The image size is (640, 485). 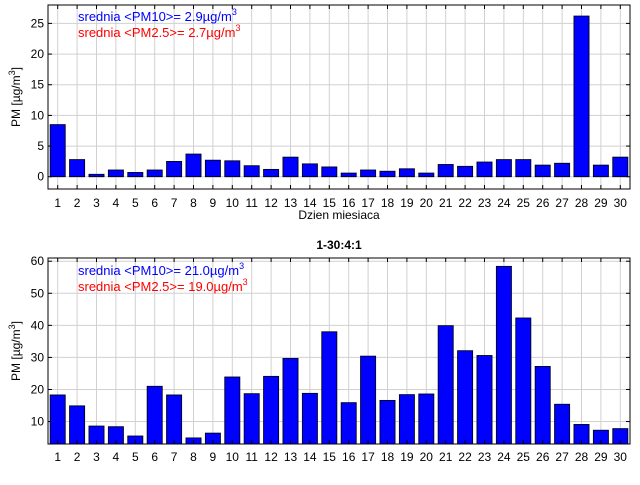 What do you see at coordinates (157, 15) in the screenshot?
I see `legend-entry-pm10: srednia <PM10>= 2.9µg/m3` at bounding box center [157, 15].